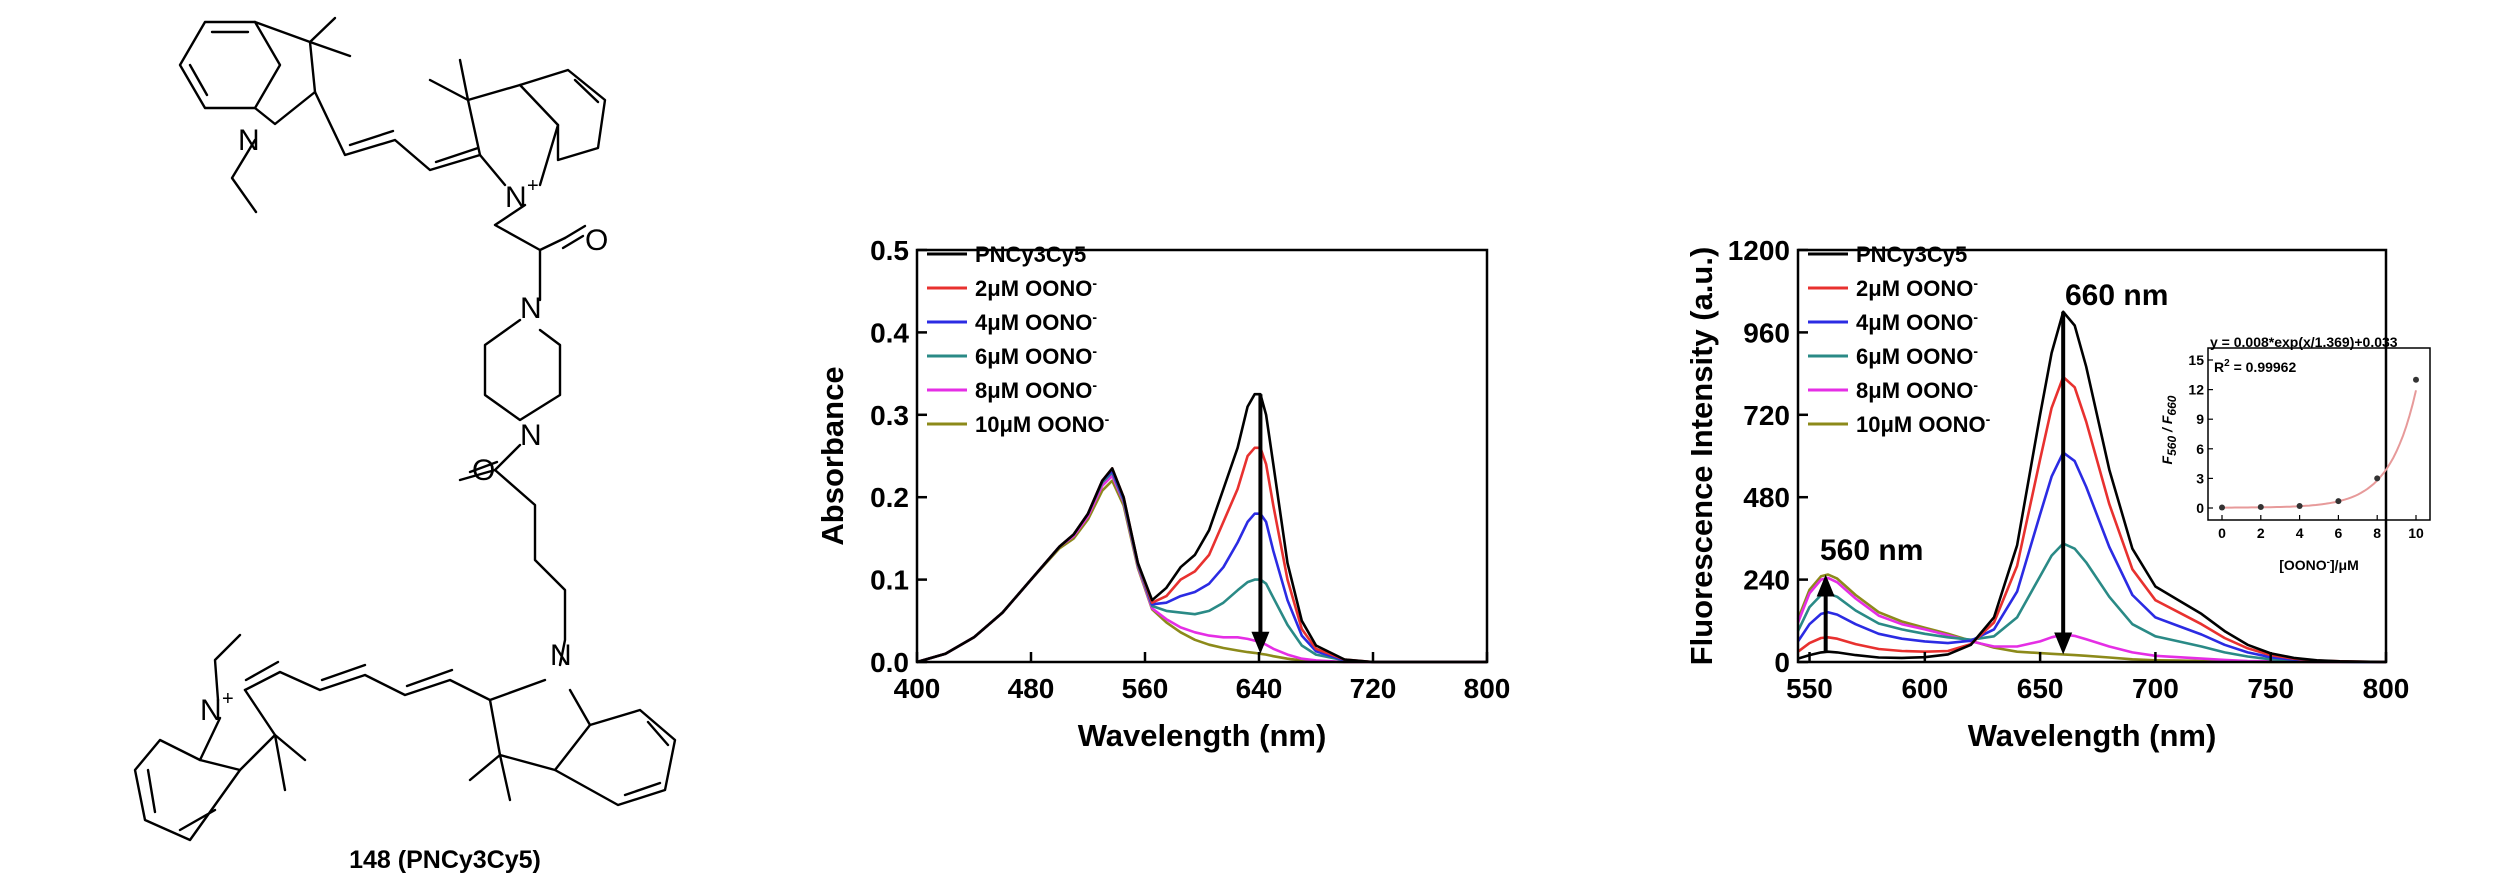 The image size is (2520, 876). What do you see at coordinates (889, 250) in the screenshot?
I see `y-tick-label: 0.5` at bounding box center [889, 250].